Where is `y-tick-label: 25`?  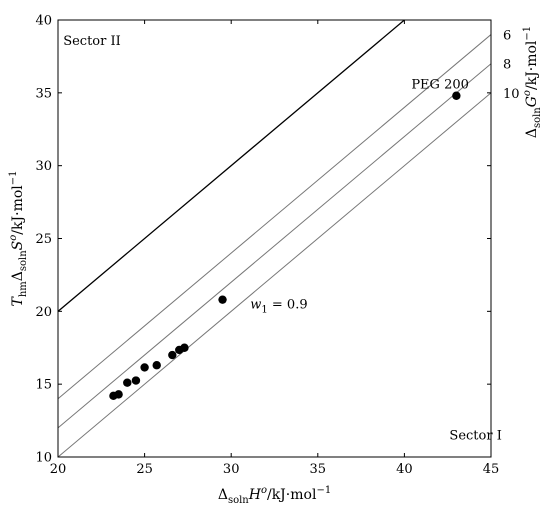 y-tick-label: 25 is located at coordinates (43, 239).